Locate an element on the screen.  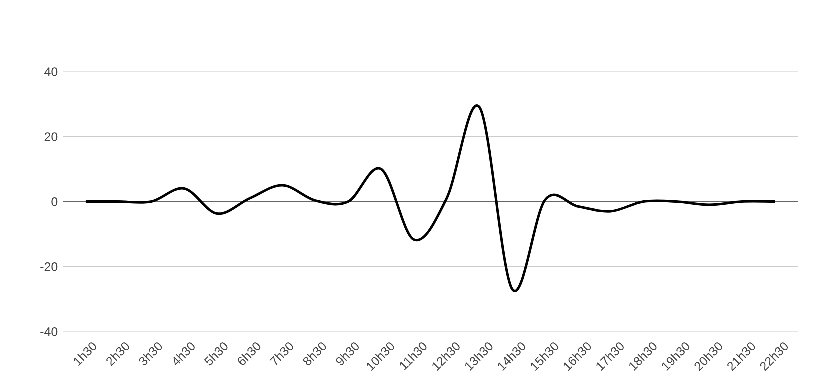
y-tick-label: 40 is located at coordinates (51, 72).